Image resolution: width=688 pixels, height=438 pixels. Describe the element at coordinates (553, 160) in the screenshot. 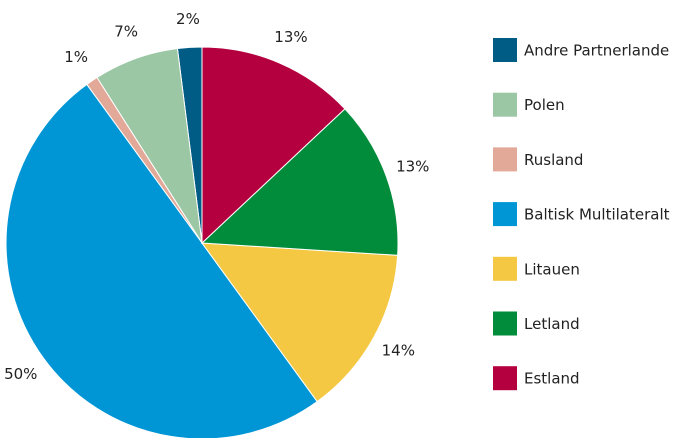

I see `legend-label: Rusland` at that location.